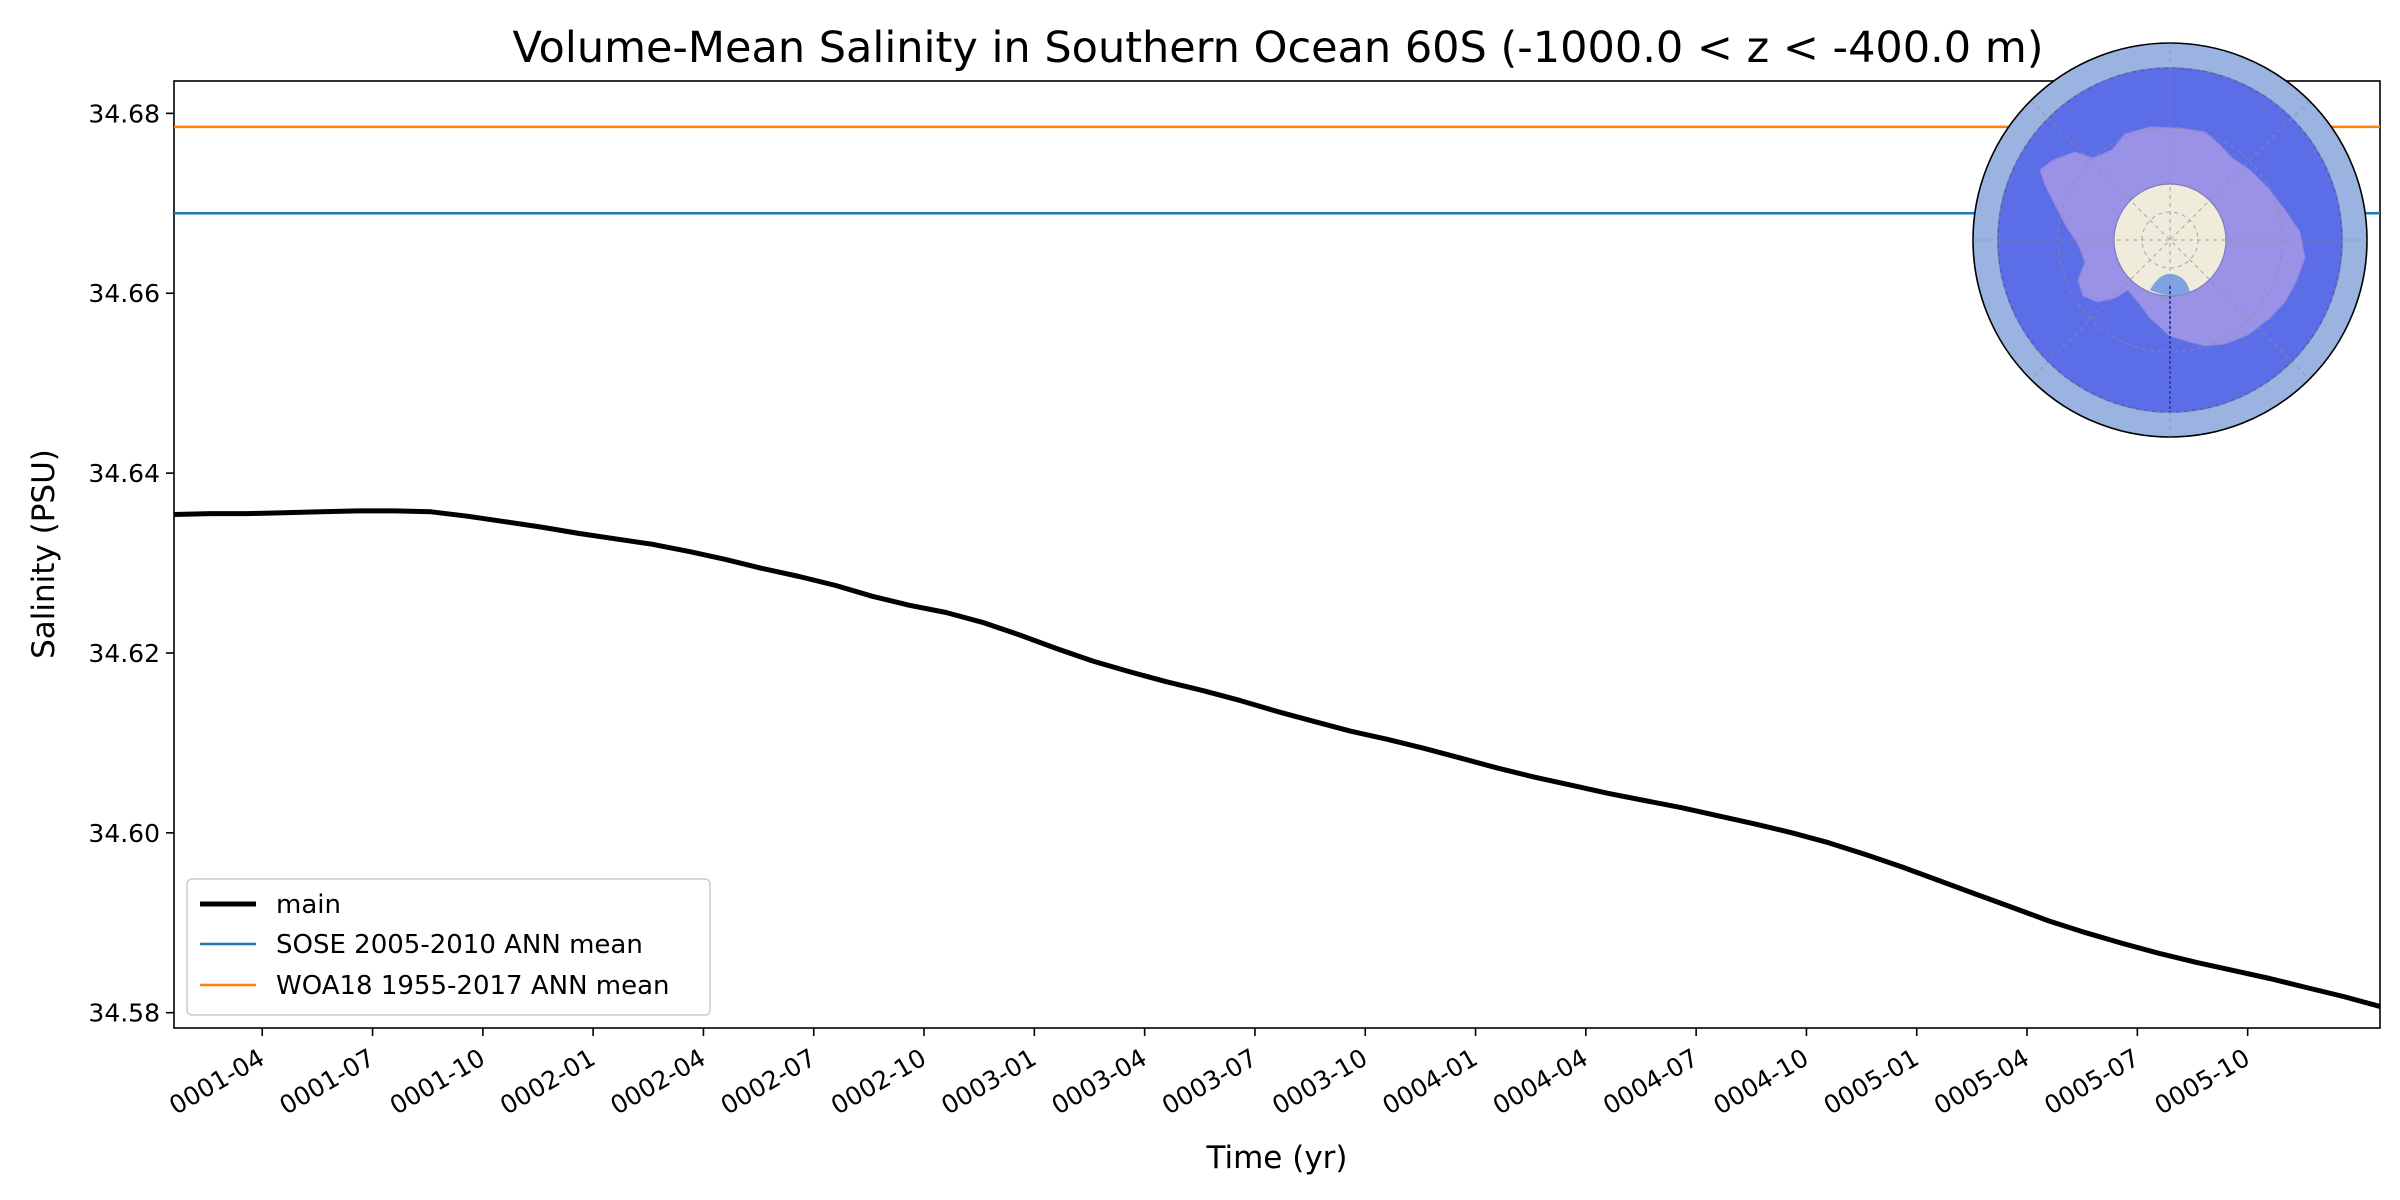  Describe the element at coordinates (1760, 1081) in the screenshot. I see `x-tick-label: 0004-10` at that location.